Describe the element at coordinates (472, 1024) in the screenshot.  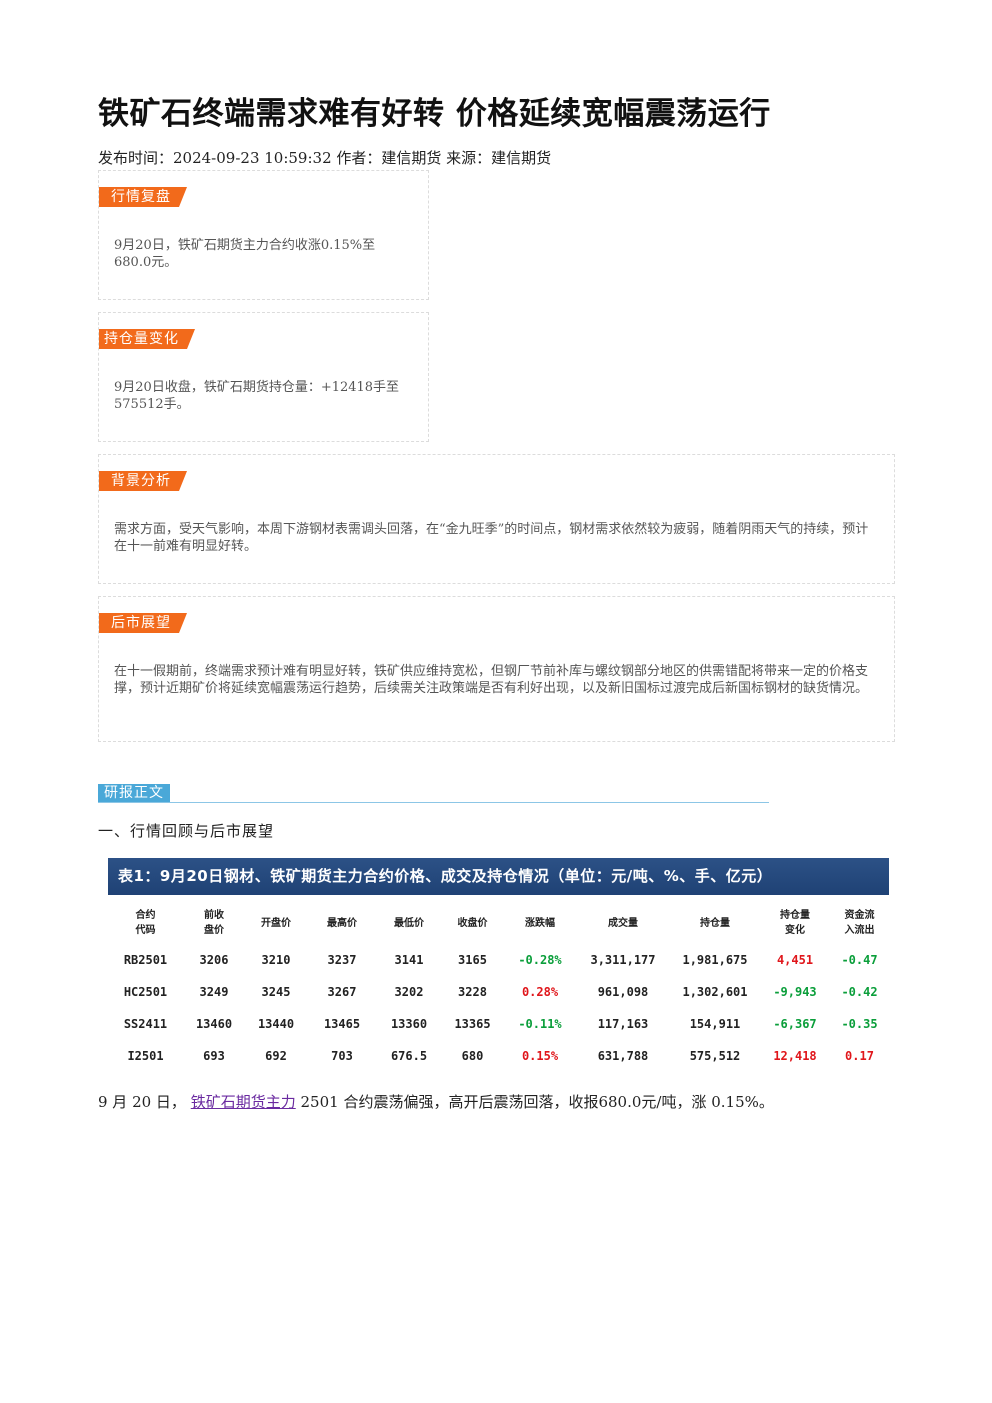
I see `cell-close: 13365` at that location.